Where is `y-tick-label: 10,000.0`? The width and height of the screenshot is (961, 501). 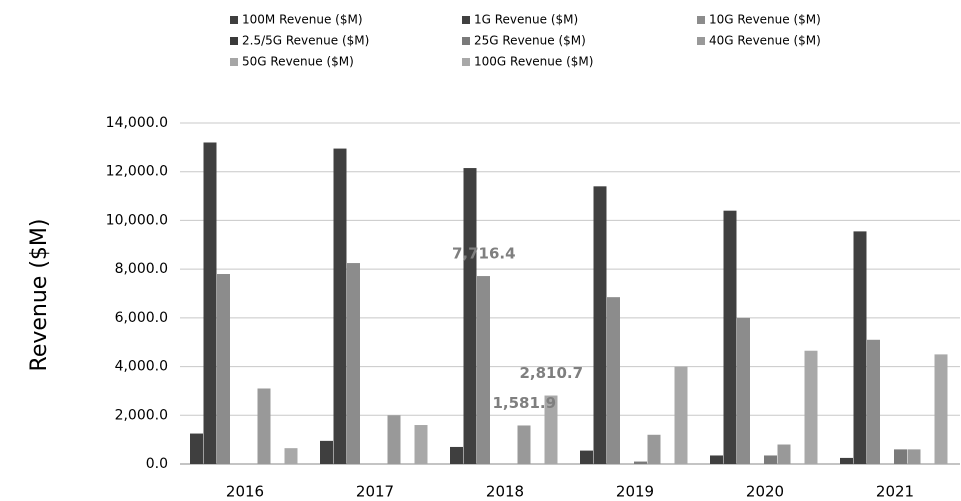 y-tick-label: 10,000.0 is located at coordinates (137, 220).